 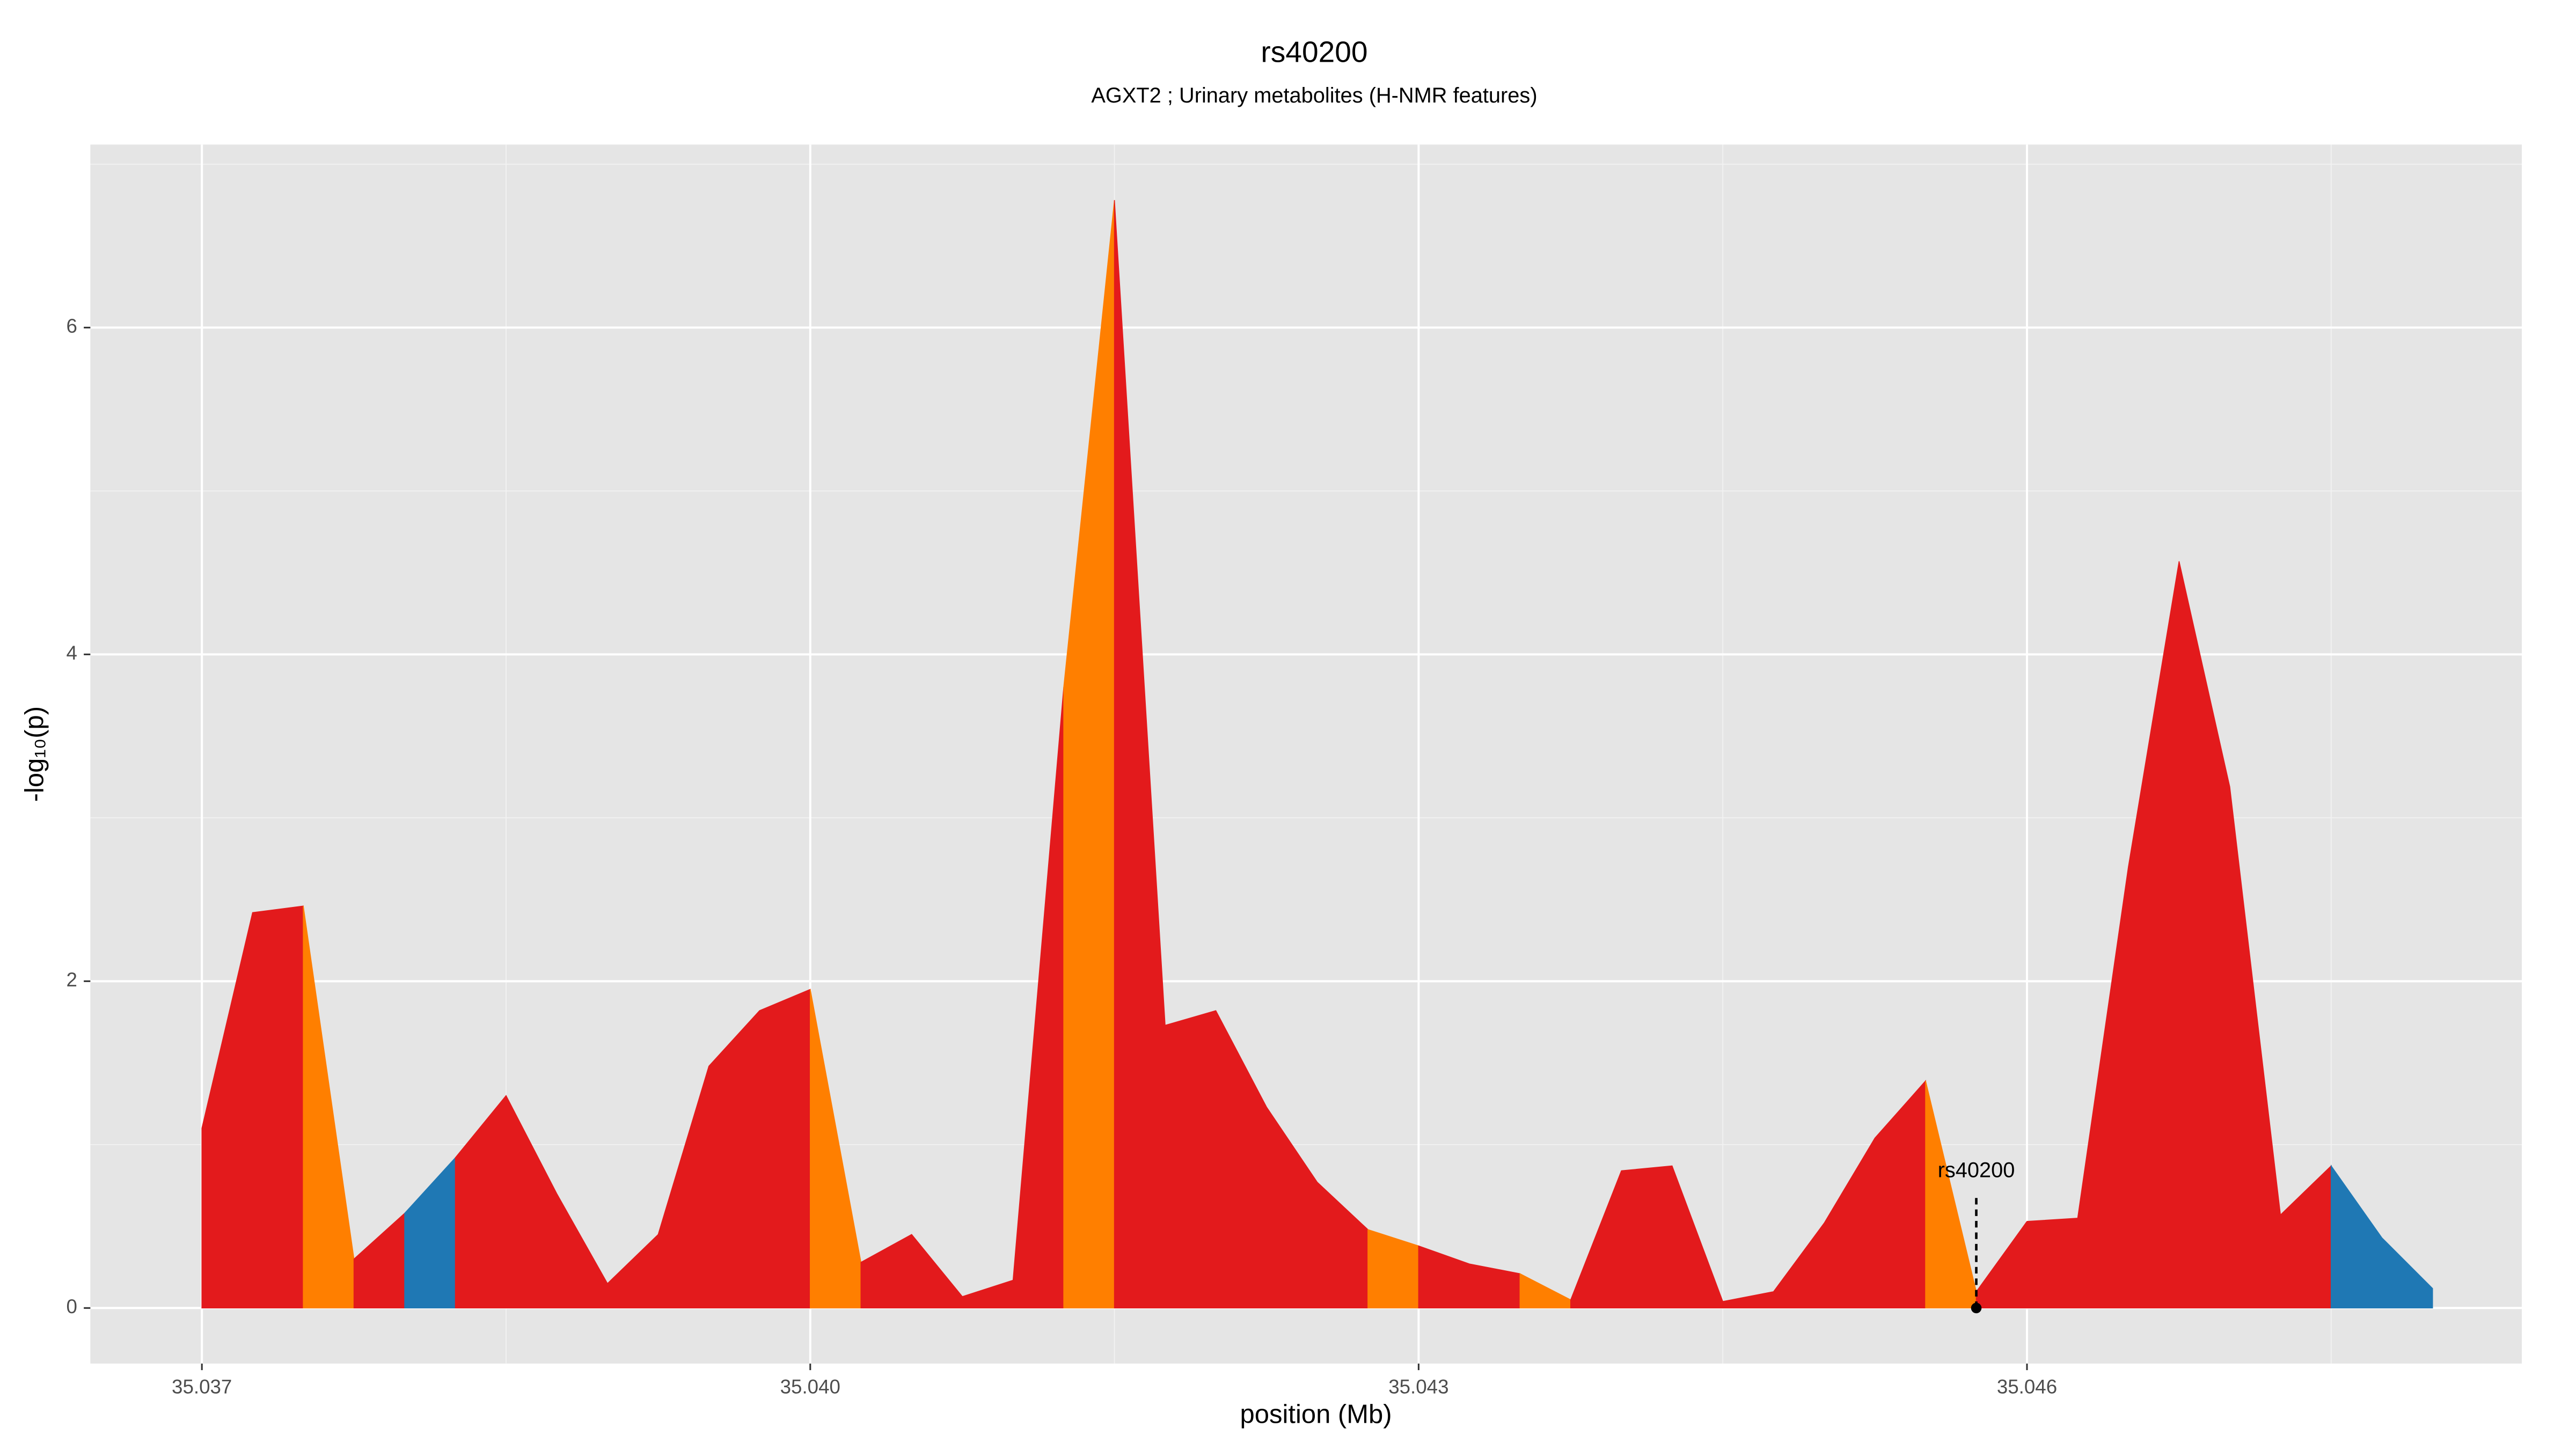 What do you see at coordinates (71, 980) in the screenshot?
I see `y-tick-label: 2` at bounding box center [71, 980].